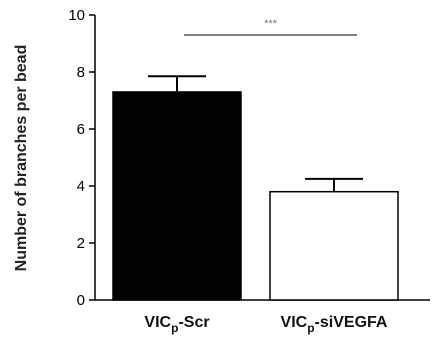  I want to click on y-tick-label: 10, so click(76, 15).